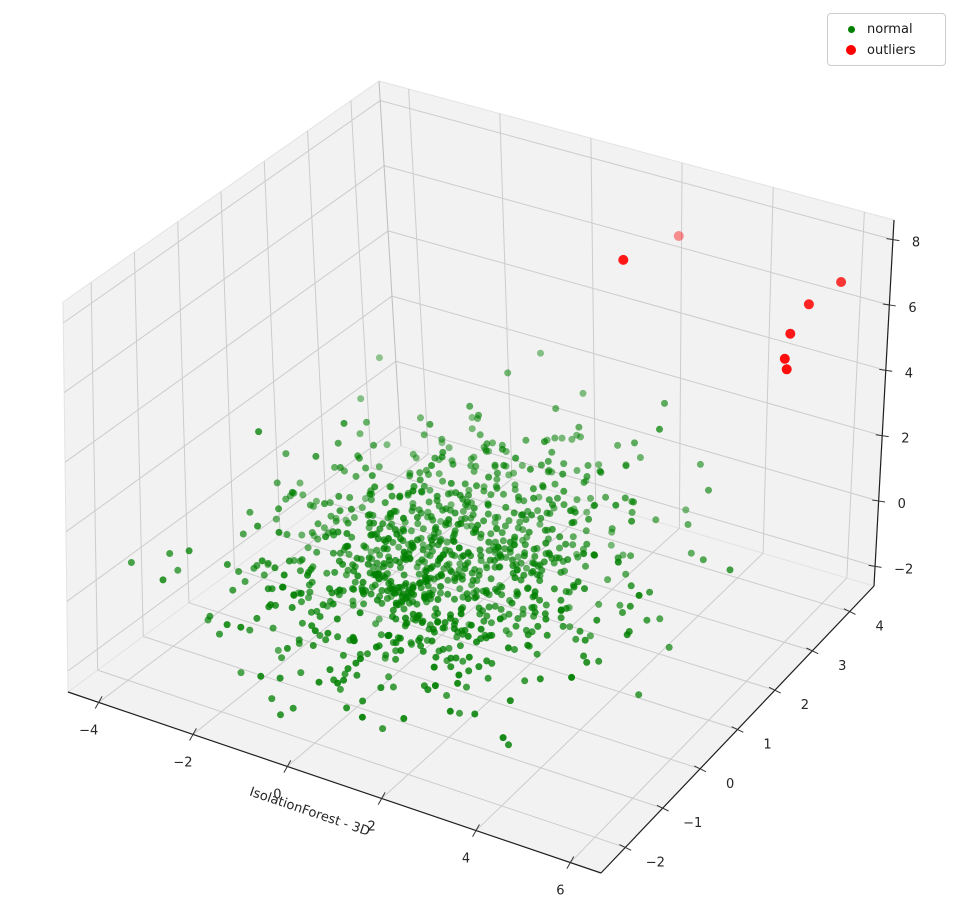  Describe the element at coordinates (886, 39) in the screenshot. I see `legend: normal outliers` at that location.